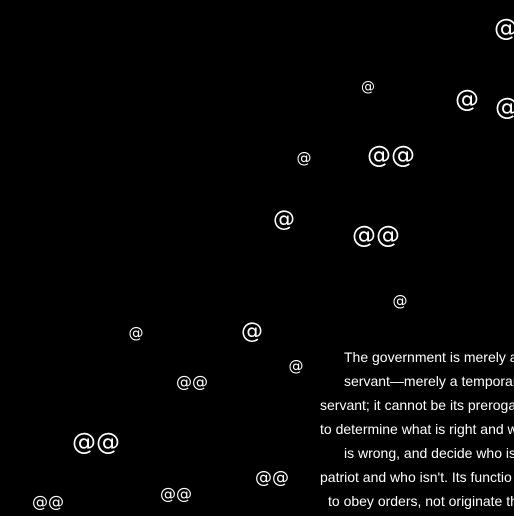 This screenshot has height=516, width=514. Describe the element at coordinates (429, 357) in the screenshot. I see `quote-line: The government is merely a` at that location.